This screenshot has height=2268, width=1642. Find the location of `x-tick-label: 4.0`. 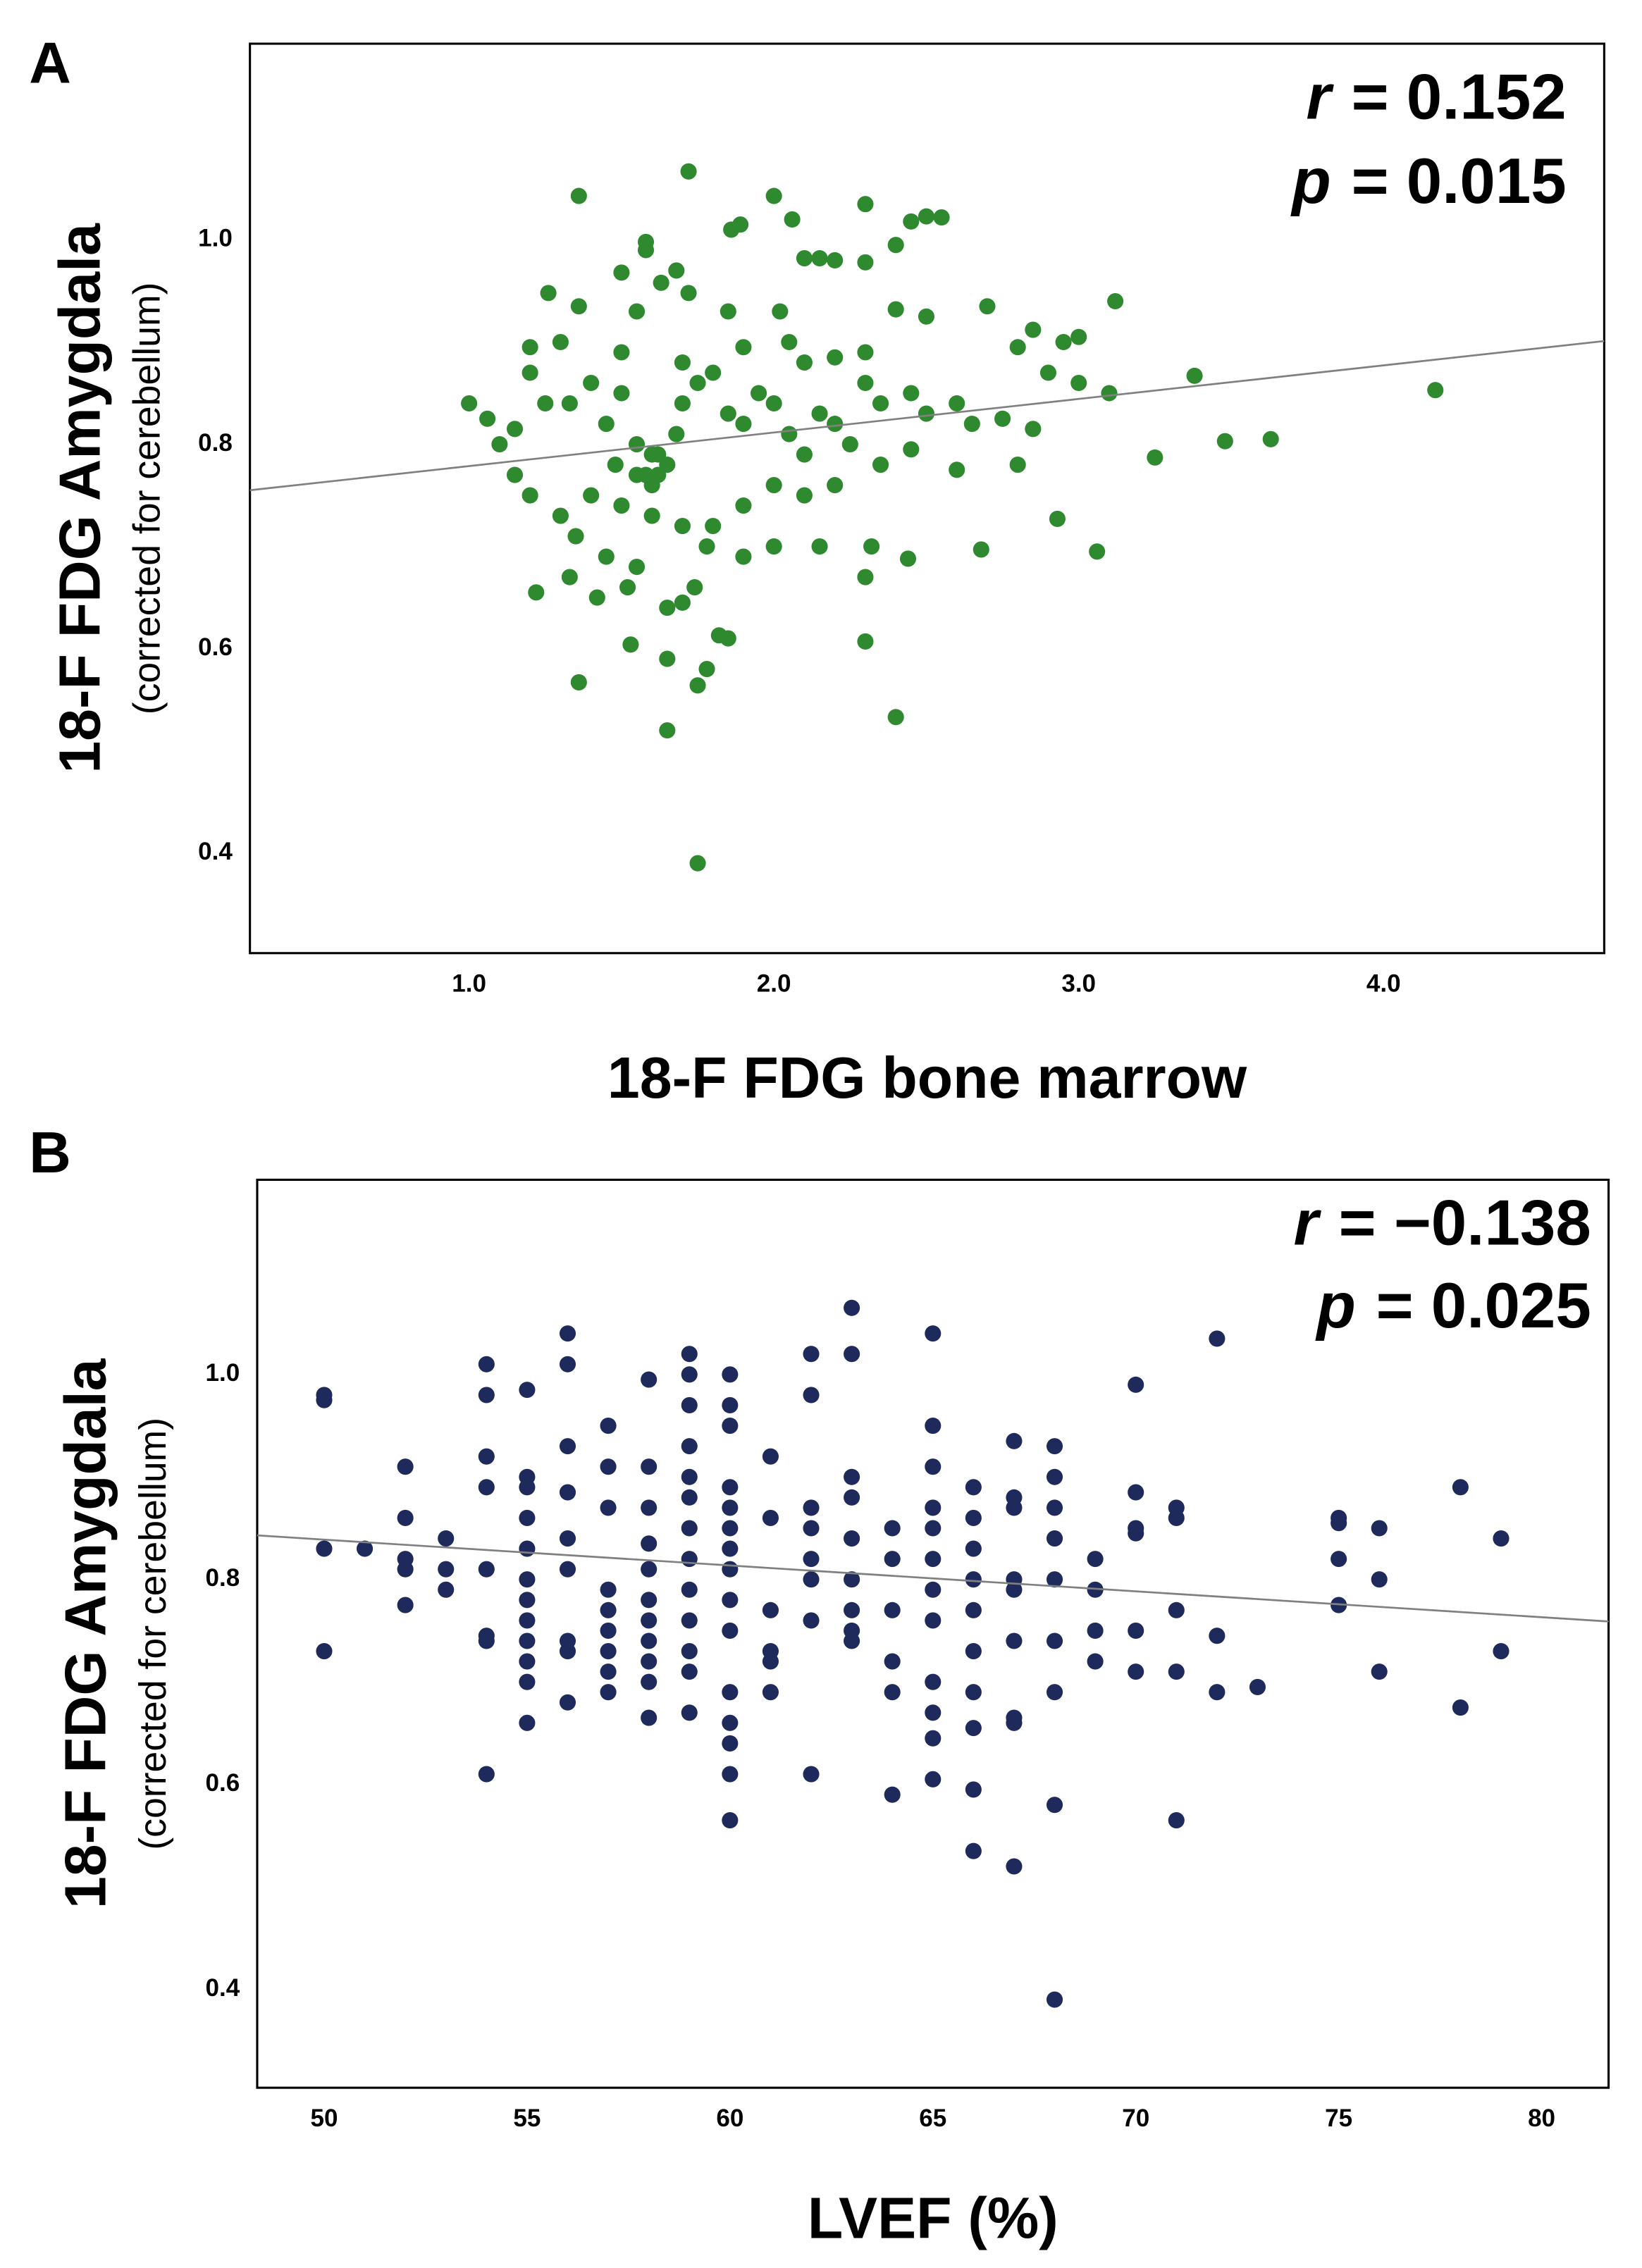

x-tick-label: 4.0 is located at coordinates (1383, 983).